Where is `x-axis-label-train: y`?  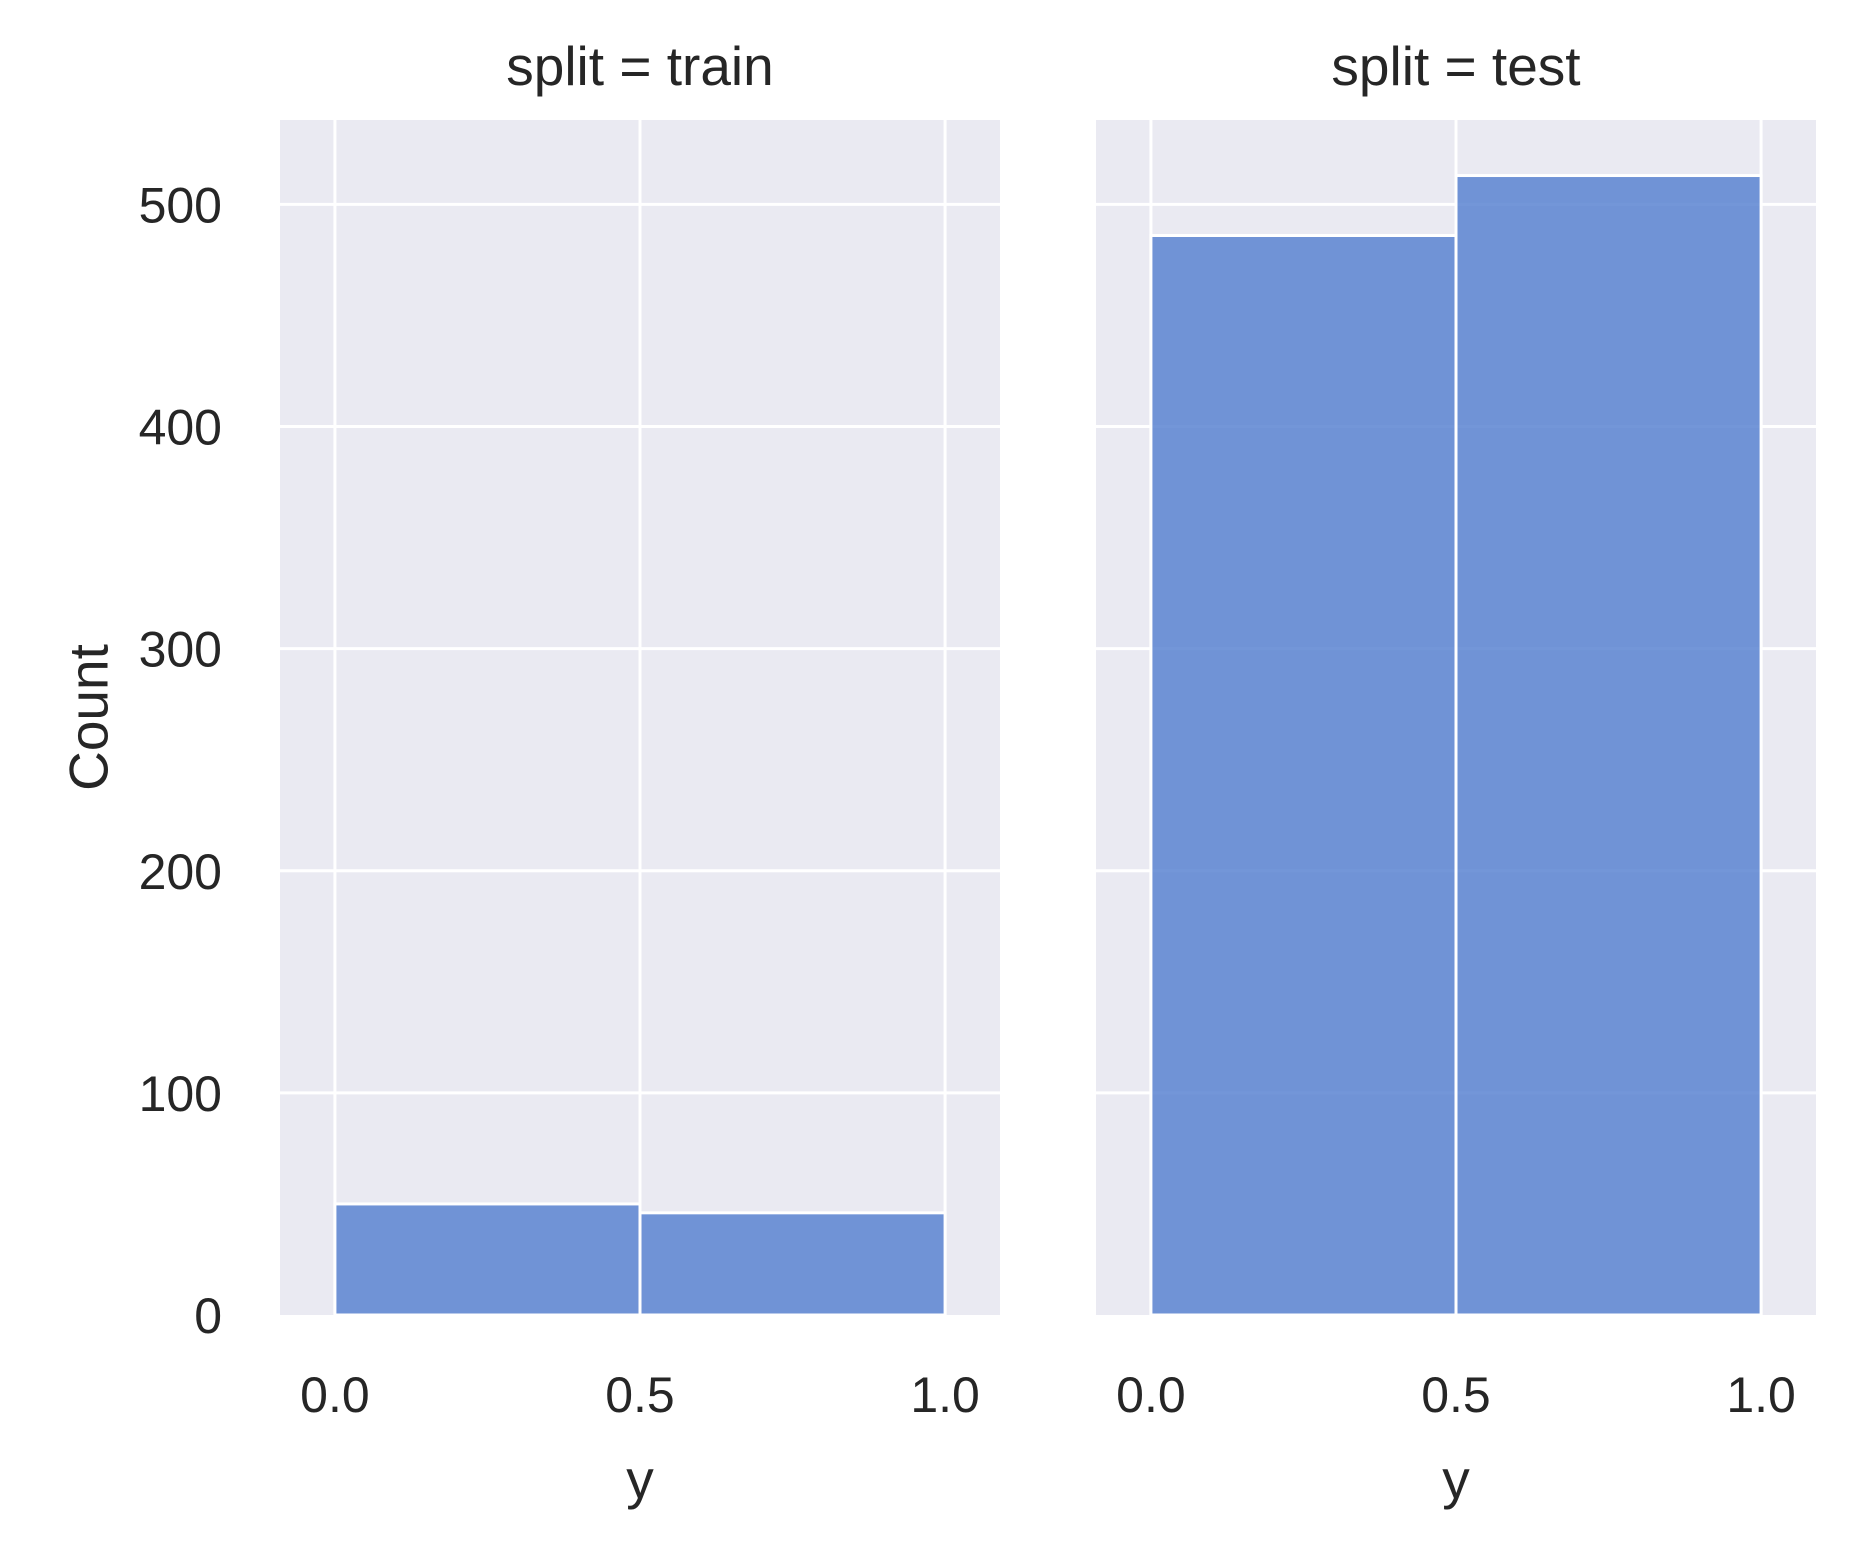
x-axis-label-train: y is located at coordinates (640, 1479).